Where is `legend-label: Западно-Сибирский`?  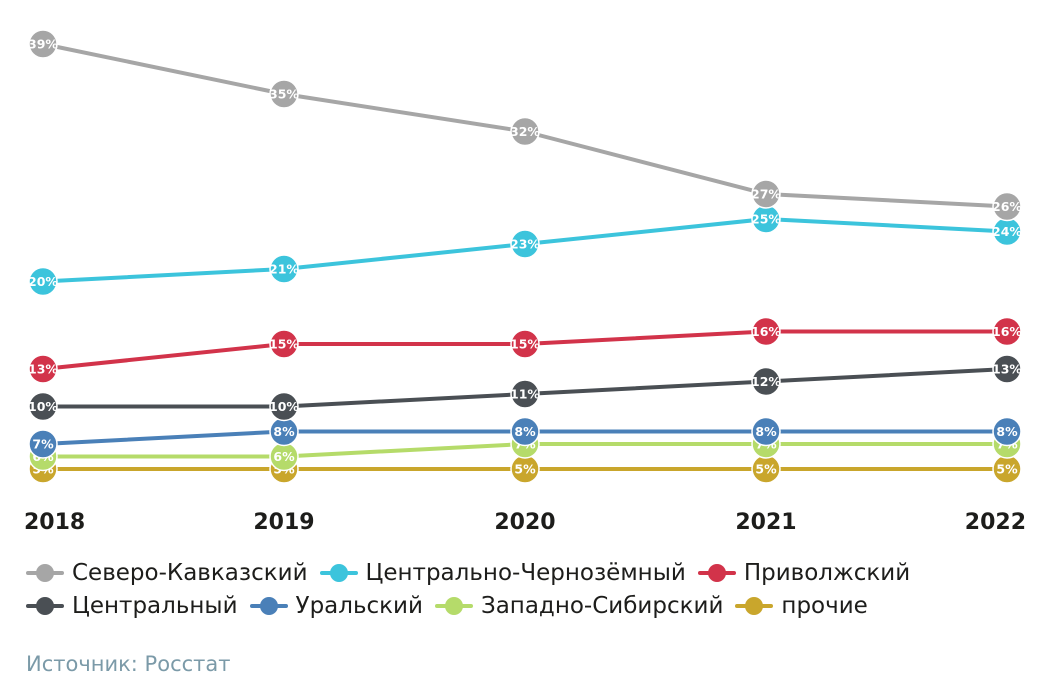 legend-label: Западно-Сибирский is located at coordinates (602, 605).